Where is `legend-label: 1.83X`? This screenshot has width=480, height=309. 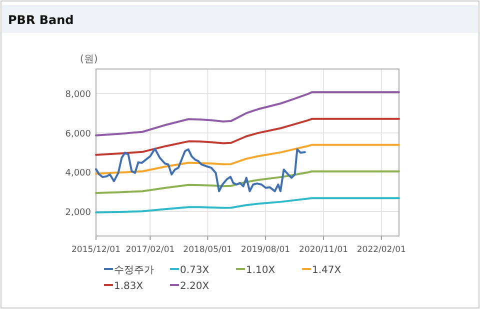 legend-label: 1.83X is located at coordinates (129, 286).